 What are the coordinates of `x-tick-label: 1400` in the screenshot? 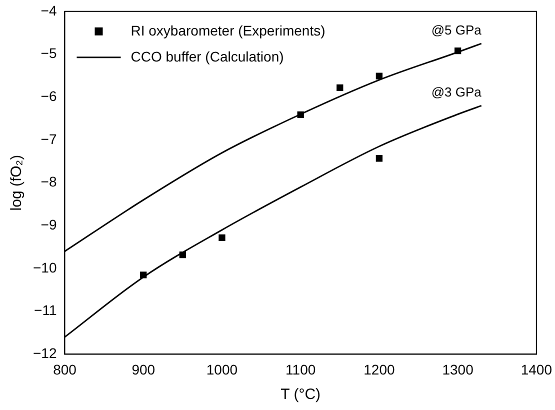 It's located at (536, 369).